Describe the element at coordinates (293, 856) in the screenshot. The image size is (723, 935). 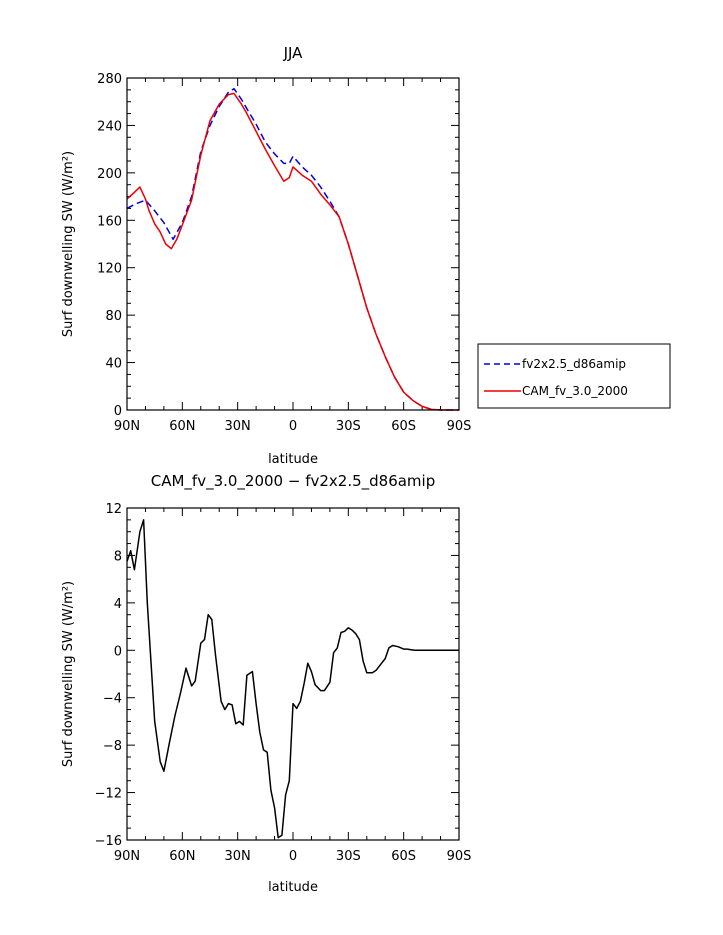
I see `bottom-x-tick-label: 0` at that location.